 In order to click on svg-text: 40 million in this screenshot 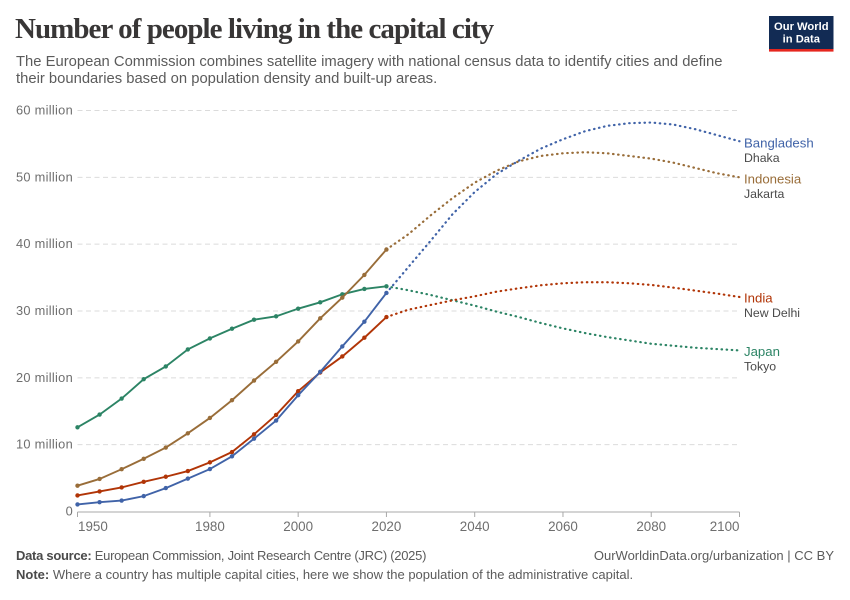, I will do `click(44, 243)`.